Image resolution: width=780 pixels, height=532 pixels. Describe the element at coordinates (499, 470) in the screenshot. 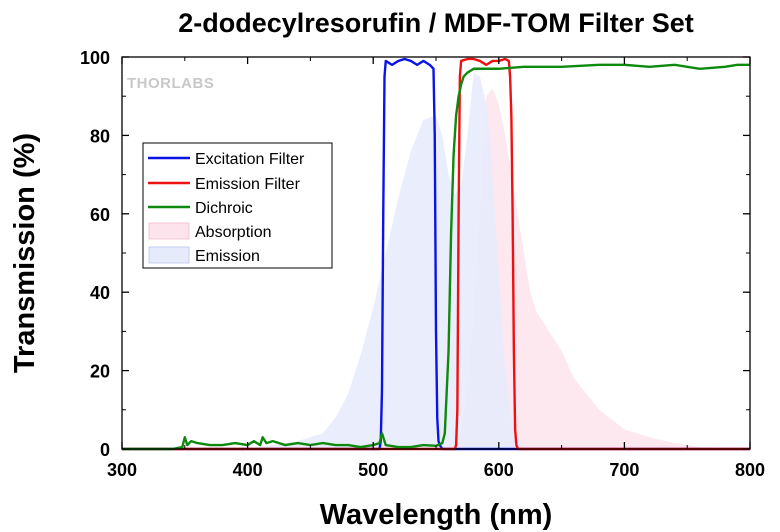

I see `x-tick-label-600: 600` at that location.